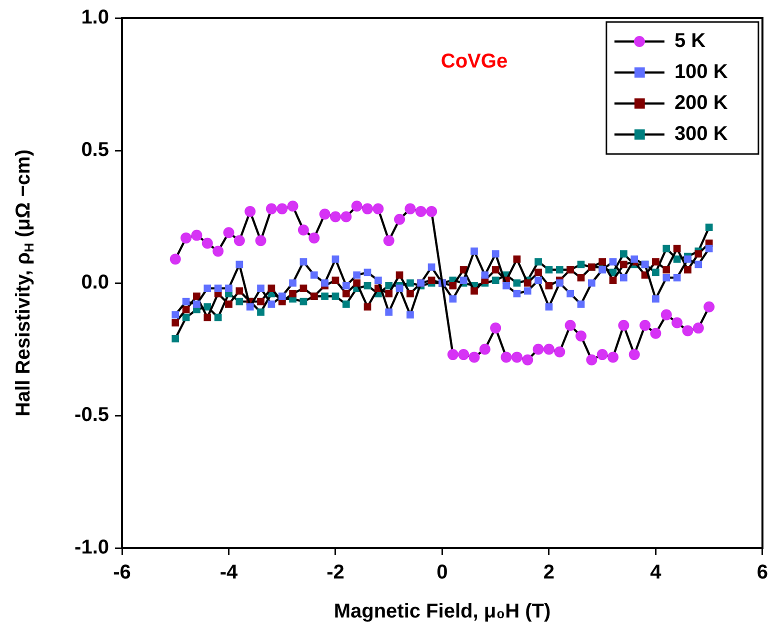 The image size is (774, 644). Describe the element at coordinates (95, 283) in the screenshot. I see `y-tick-label: 0.0` at that location.